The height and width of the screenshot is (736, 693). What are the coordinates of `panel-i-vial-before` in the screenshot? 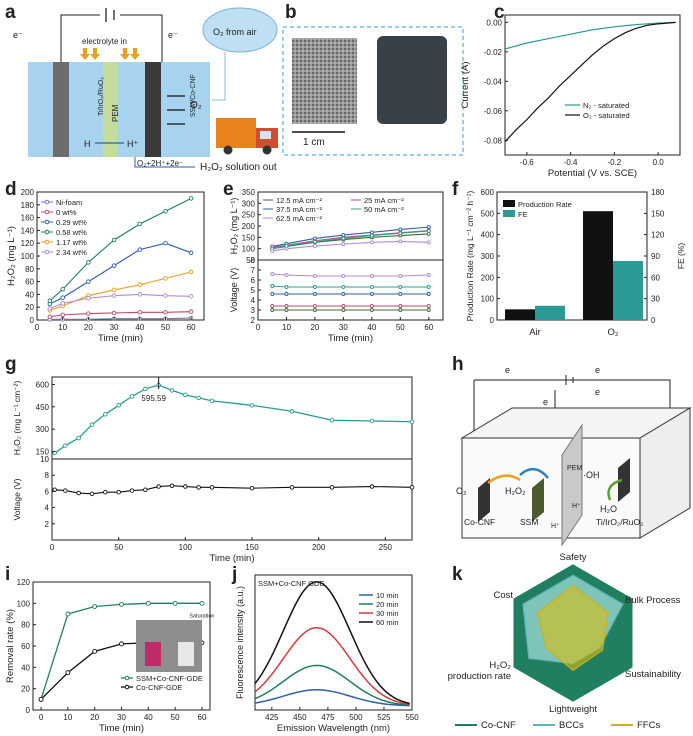 It's located at (153, 654).